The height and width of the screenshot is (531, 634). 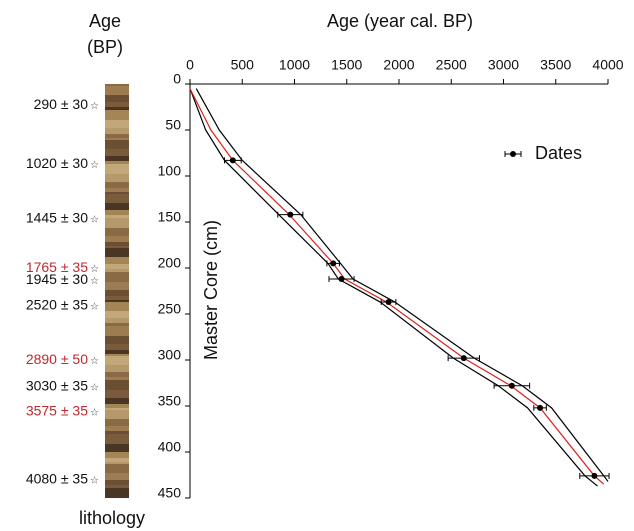 I want to click on x-tick-label: 3000, so click(x=503, y=65).